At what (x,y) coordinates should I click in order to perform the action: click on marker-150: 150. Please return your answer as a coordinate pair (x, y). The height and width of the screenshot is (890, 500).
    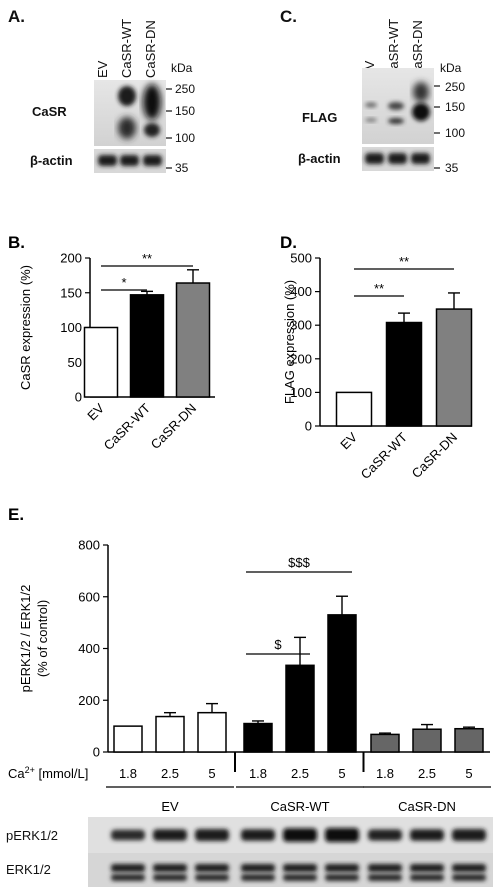
    Looking at the image, I should click on (455, 107).